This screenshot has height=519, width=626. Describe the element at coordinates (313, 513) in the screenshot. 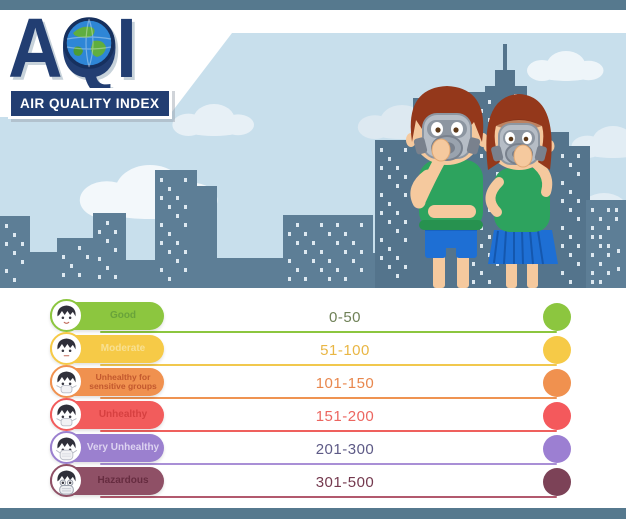

I see `bottom-border-strip` at that location.